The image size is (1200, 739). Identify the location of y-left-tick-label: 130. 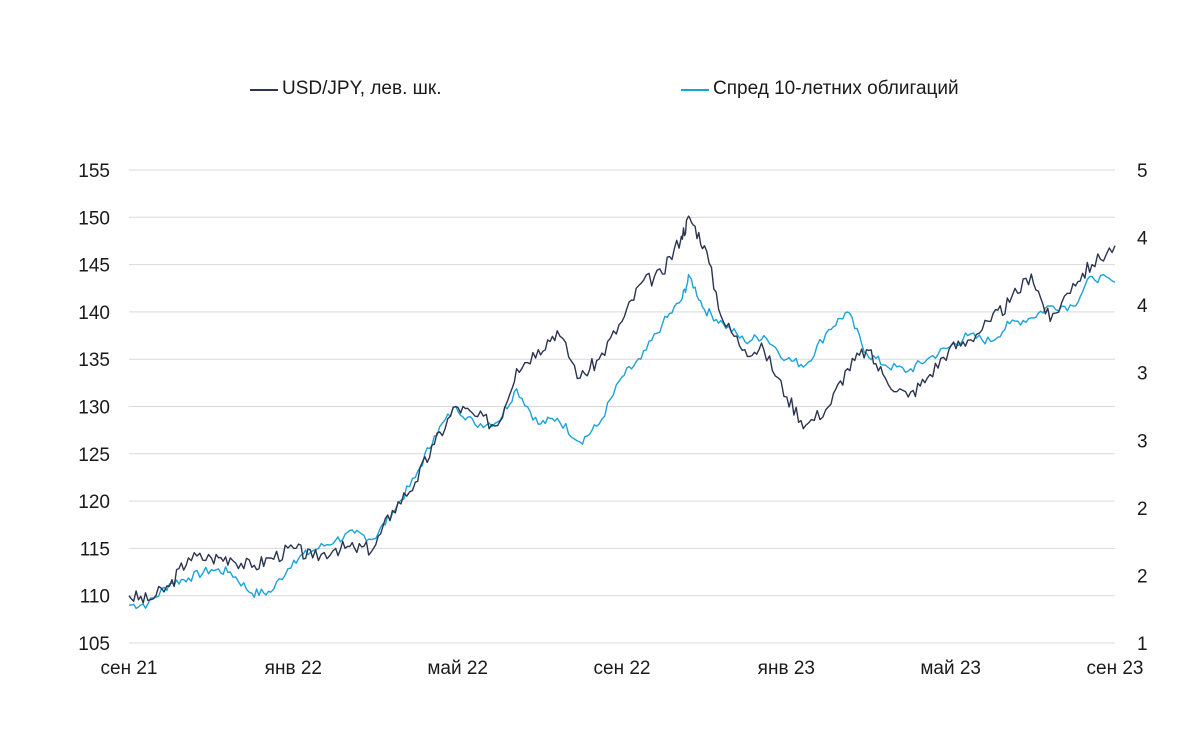
(94, 408).